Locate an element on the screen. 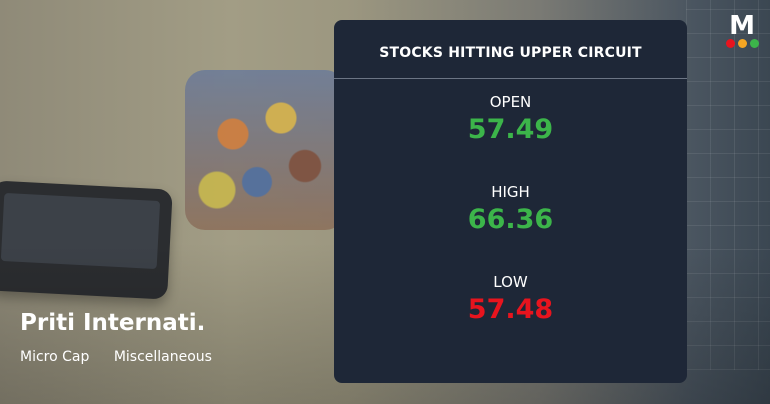 Image resolution: width=770 pixels, height=404 pixels. brand-logo: M is located at coordinates (742, 33).